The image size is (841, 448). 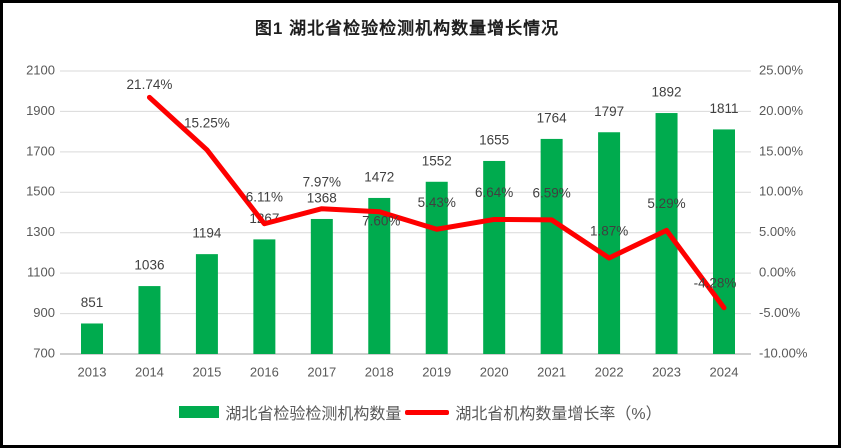 What do you see at coordinates (207, 233) in the screenshot?
I see `bar-value-label: 1194` at bounding box center [207, 233].